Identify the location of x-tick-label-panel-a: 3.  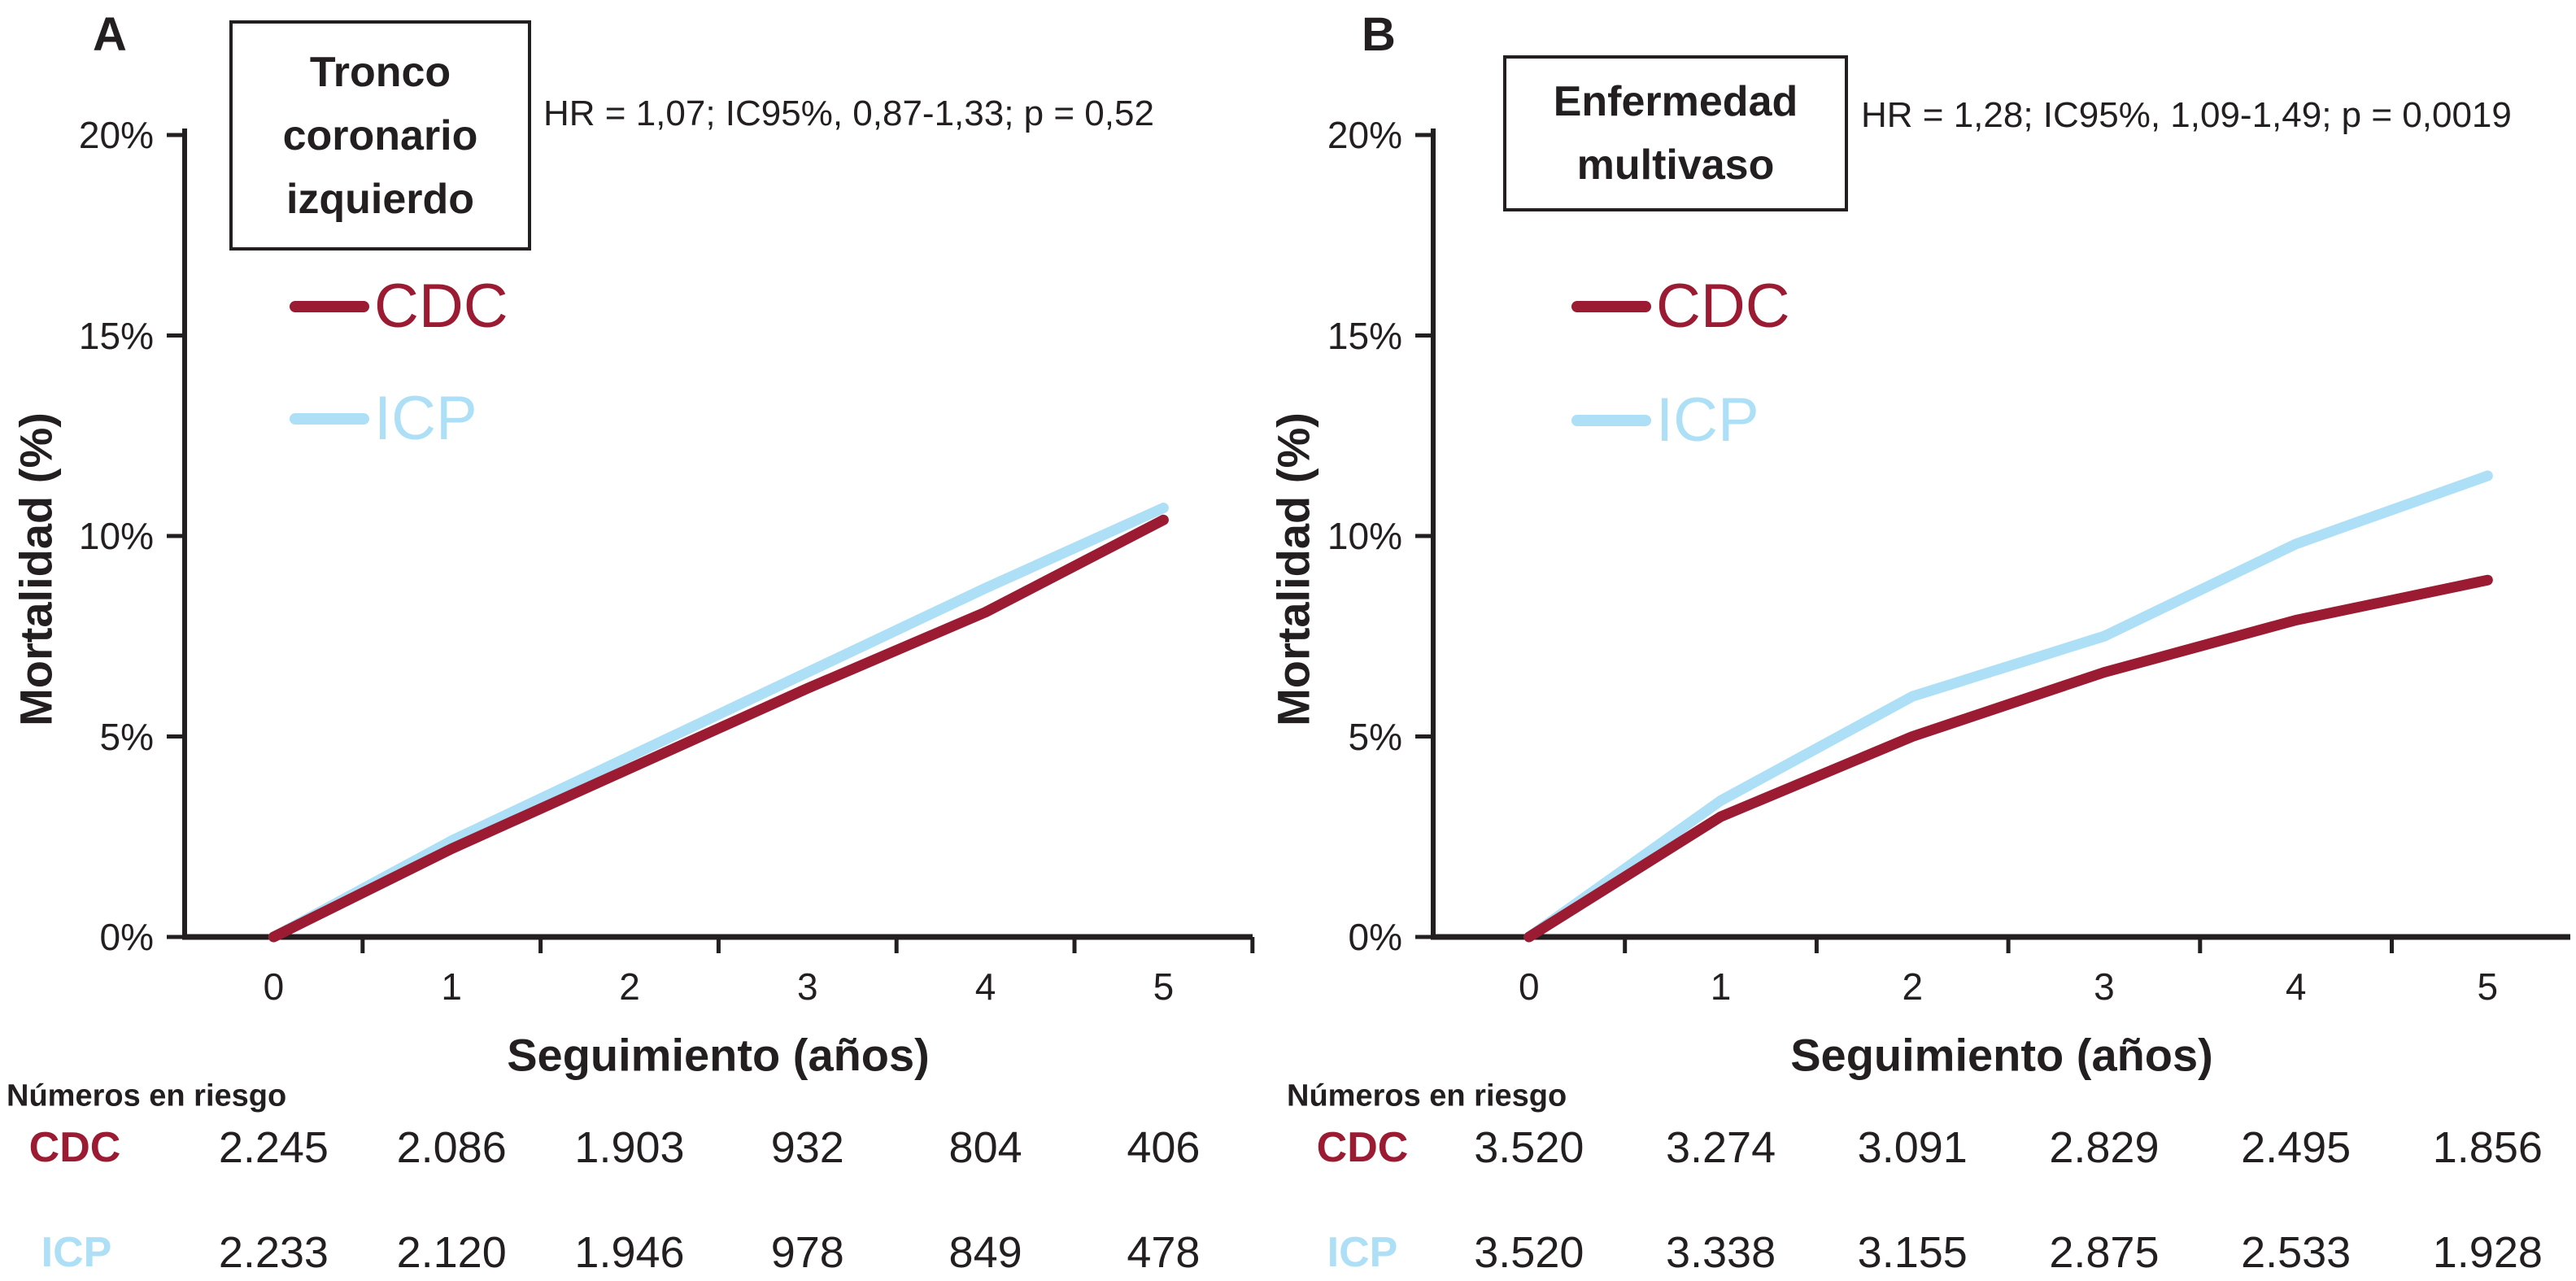
(807, 986).